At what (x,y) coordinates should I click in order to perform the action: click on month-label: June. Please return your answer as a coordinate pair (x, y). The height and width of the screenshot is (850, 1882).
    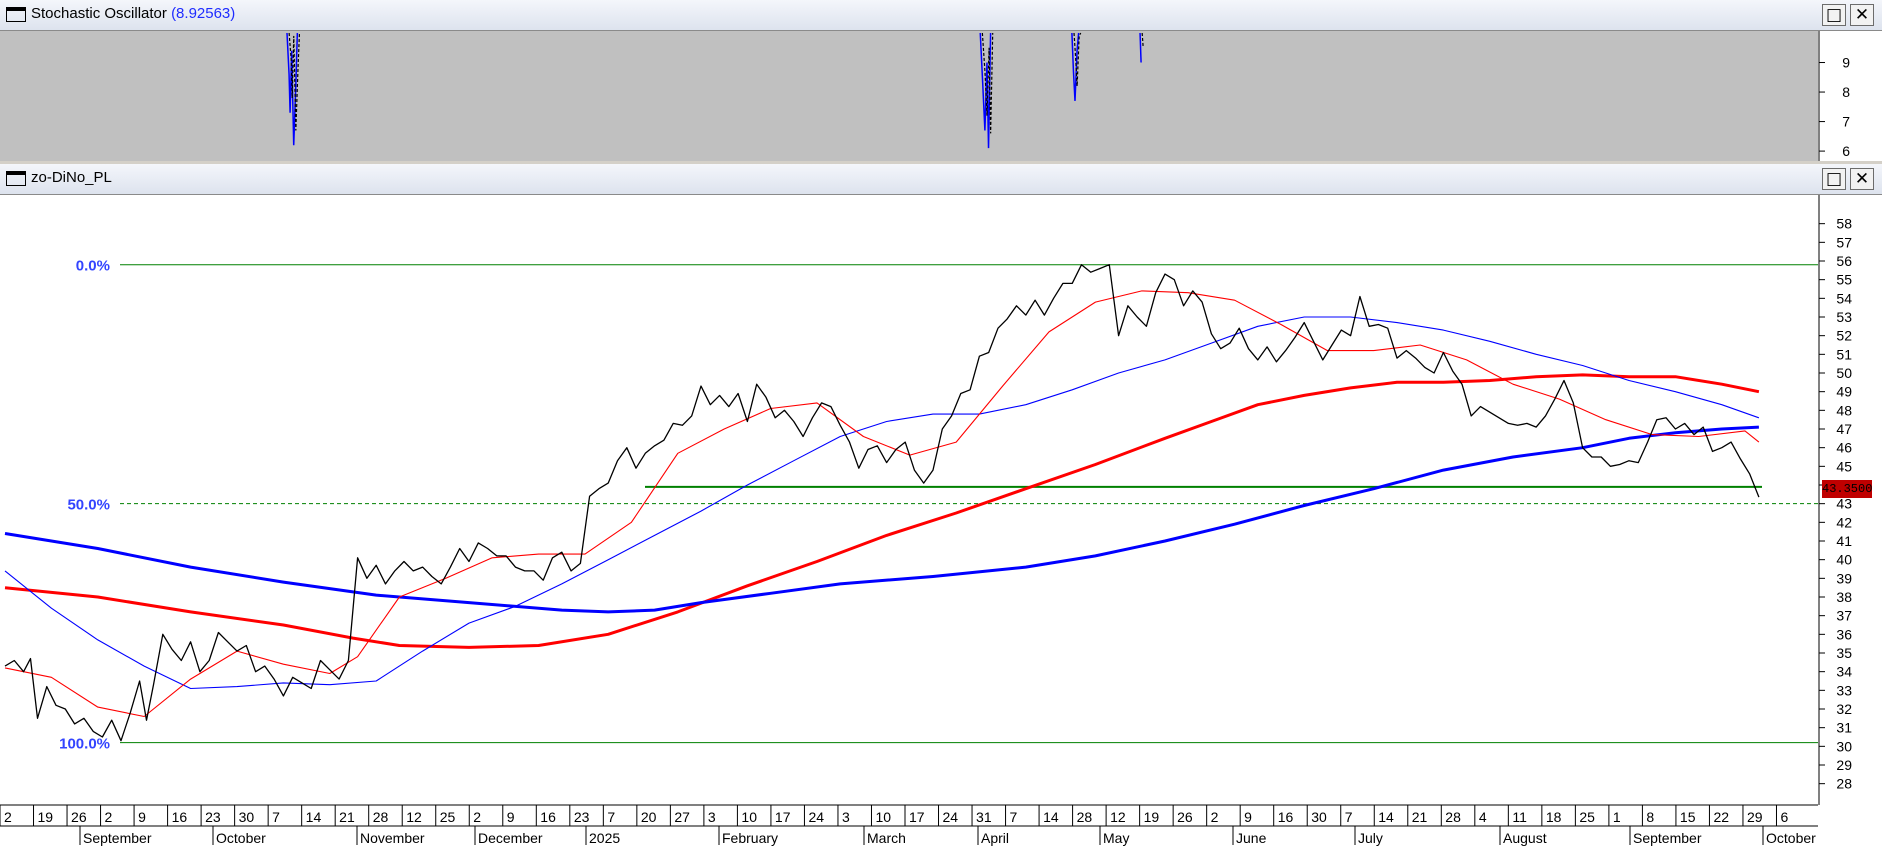
    Looking at the image, I should click on (1251, 838).